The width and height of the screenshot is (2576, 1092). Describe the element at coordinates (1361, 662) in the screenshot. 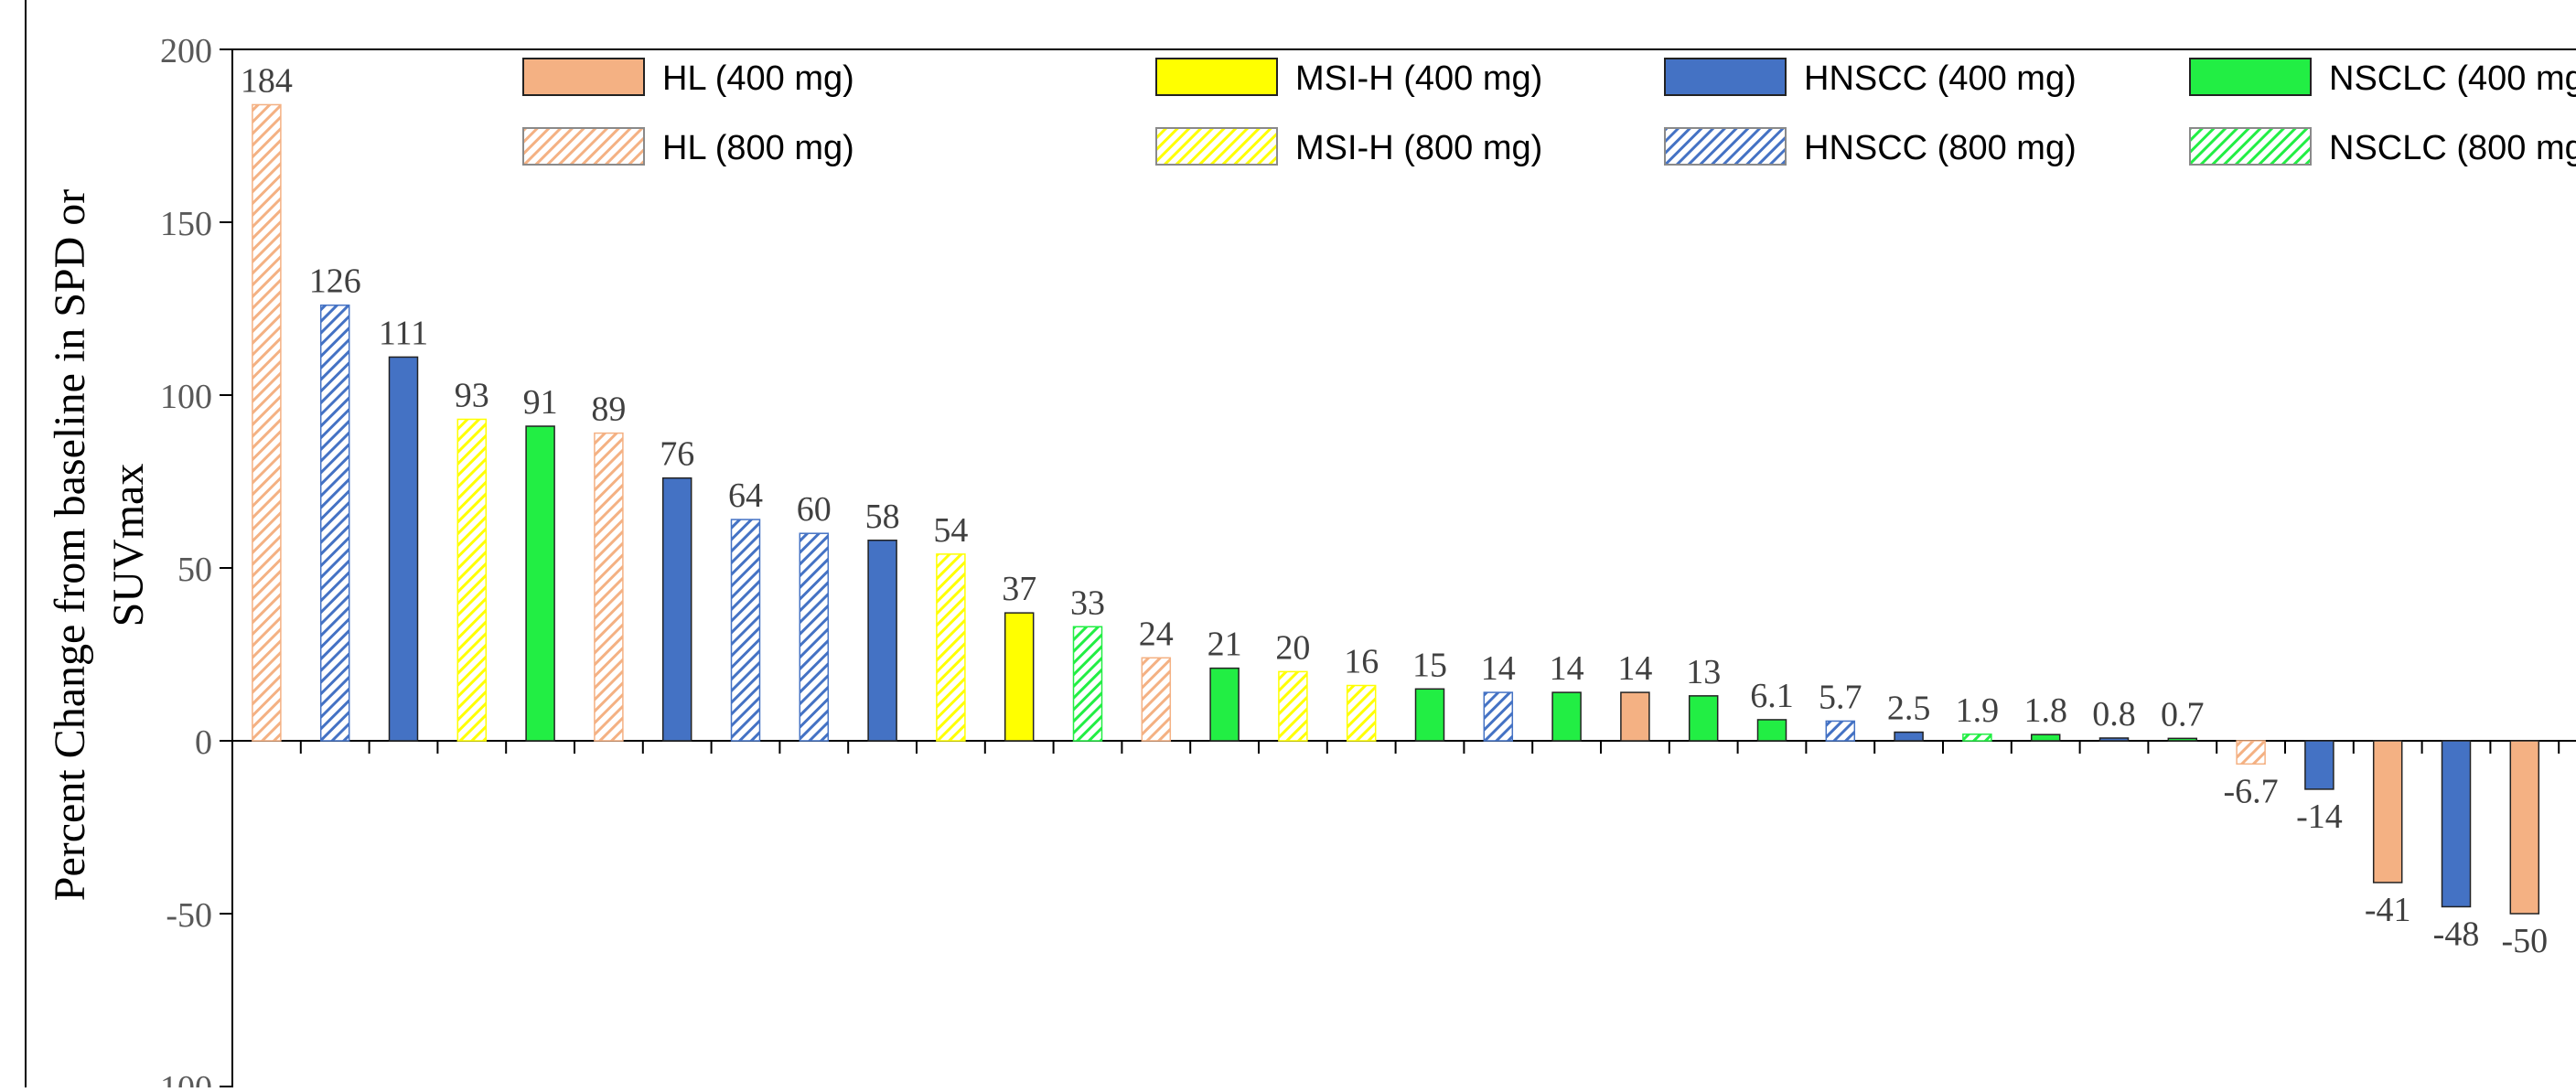

I see `data-label-17: 16` at that location.